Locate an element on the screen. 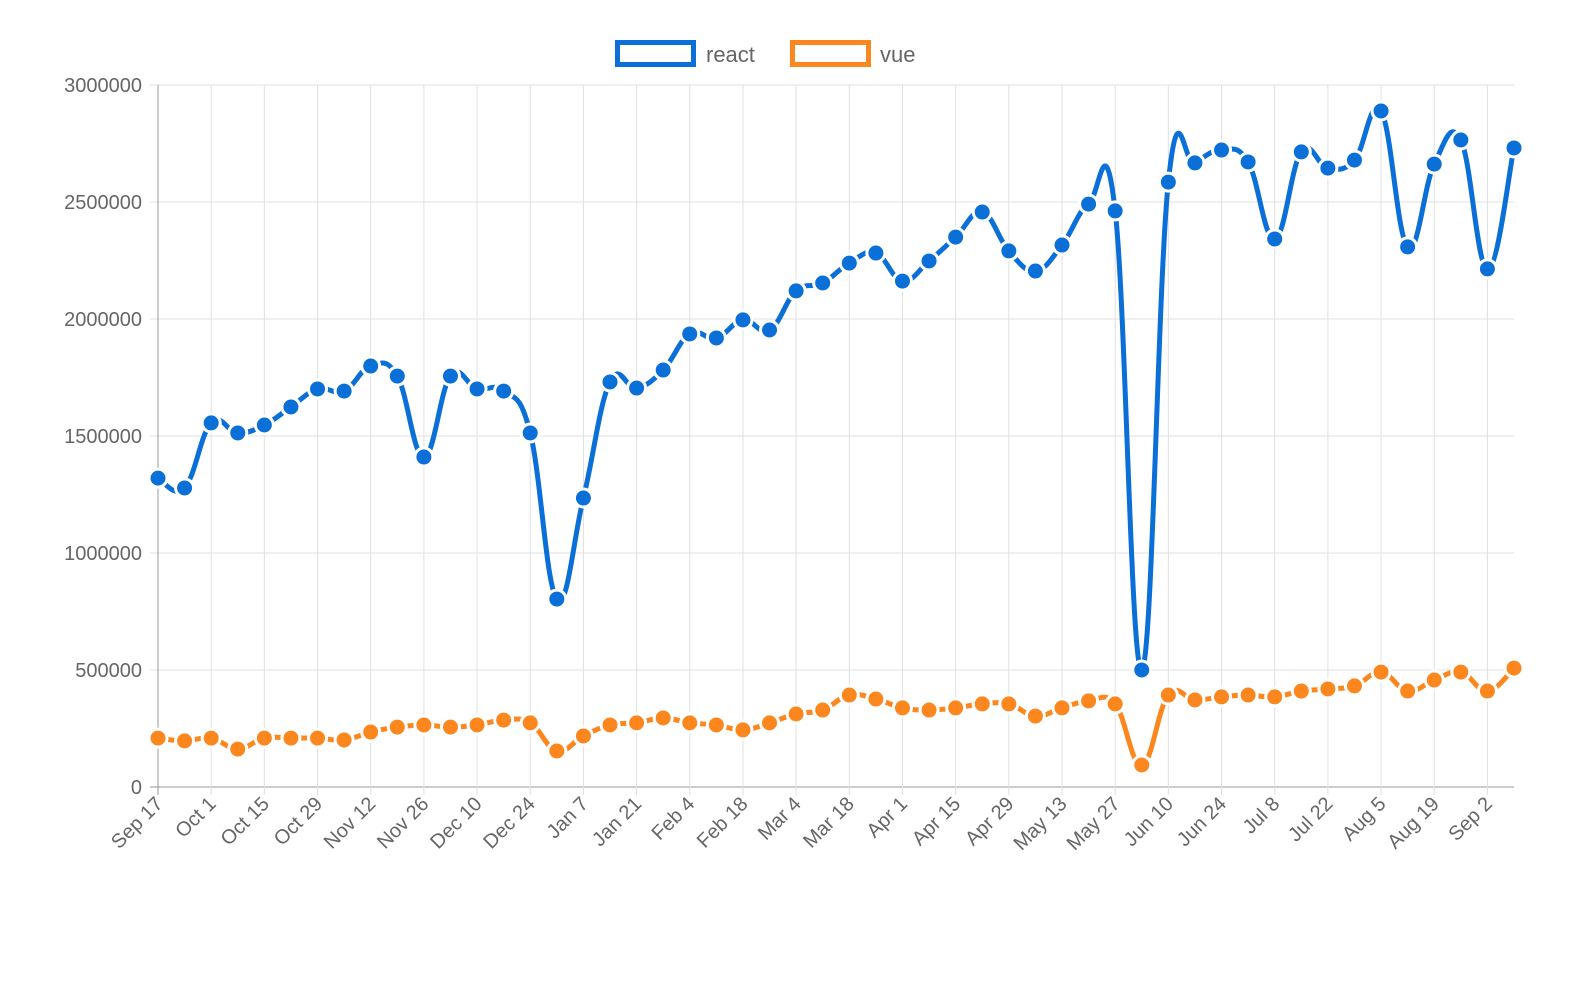 The image size is (1586, 989). x-tick-label: Dec 24 is located at coordinates (509, 823).